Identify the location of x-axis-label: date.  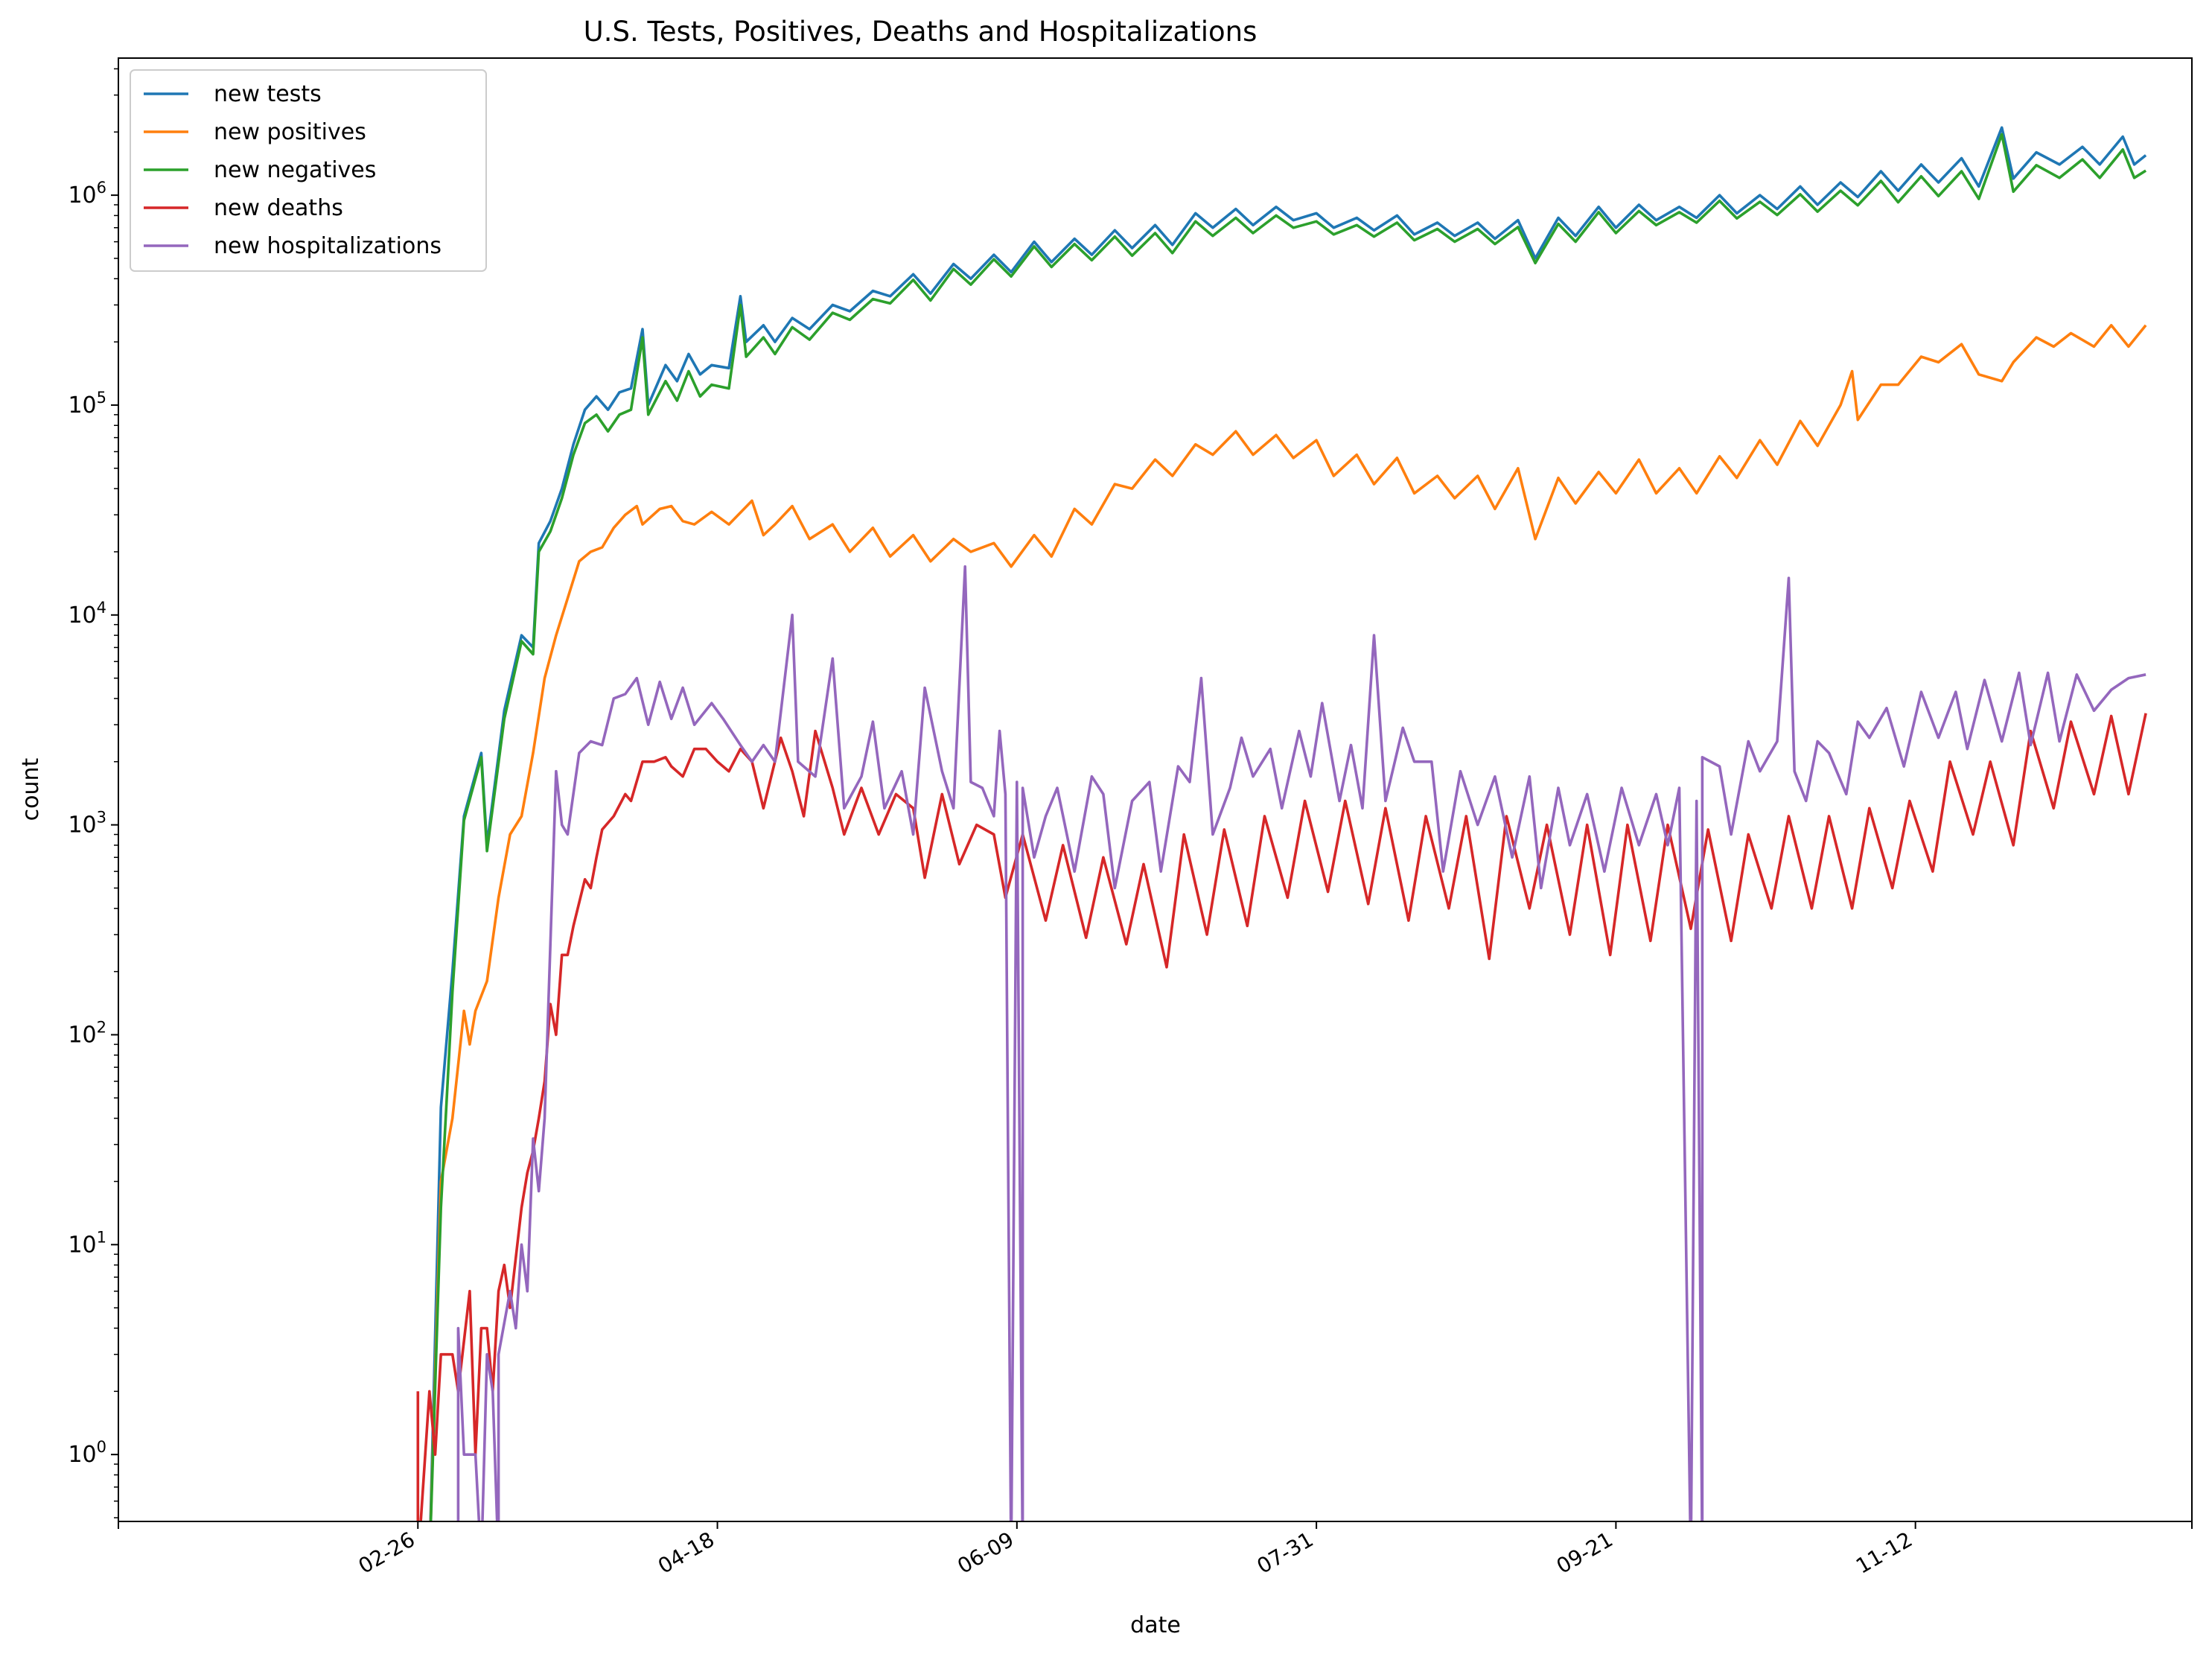
(1155, 1625).